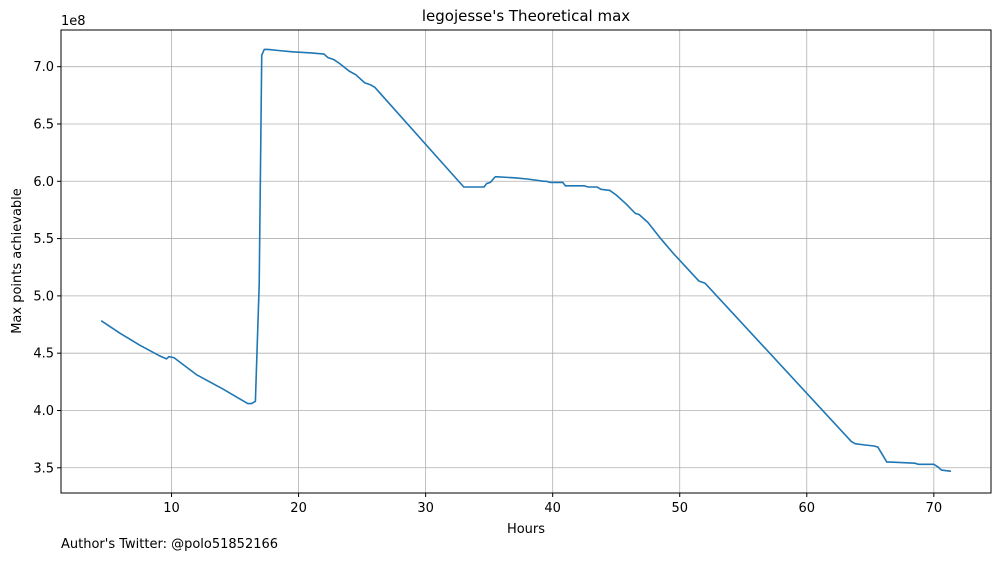 Image resolution: width=1001 pixels, height=562 pixels. I want to click on y-axis-multiplier: 1e8, so click(73, 21).